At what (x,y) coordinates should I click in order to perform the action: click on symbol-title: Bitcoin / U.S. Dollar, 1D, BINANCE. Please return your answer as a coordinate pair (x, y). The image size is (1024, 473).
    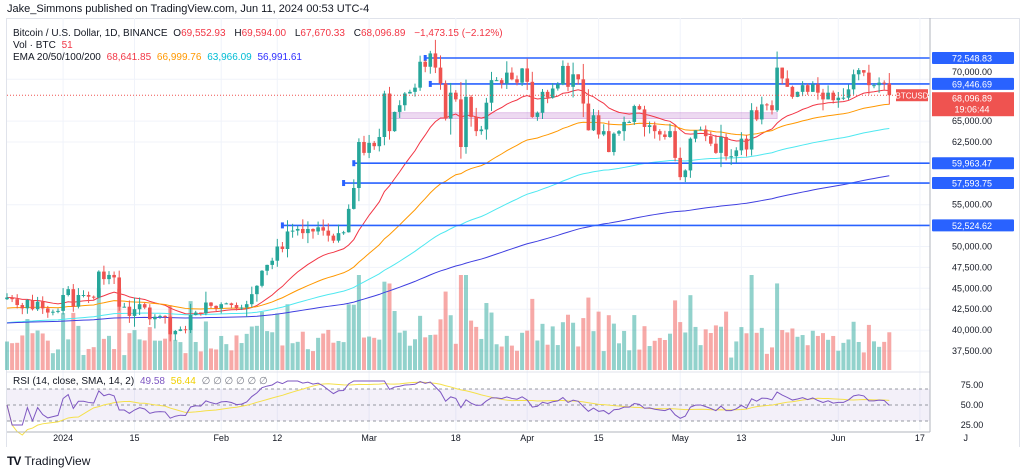
    Looking at the image, I should click on (90, 33).